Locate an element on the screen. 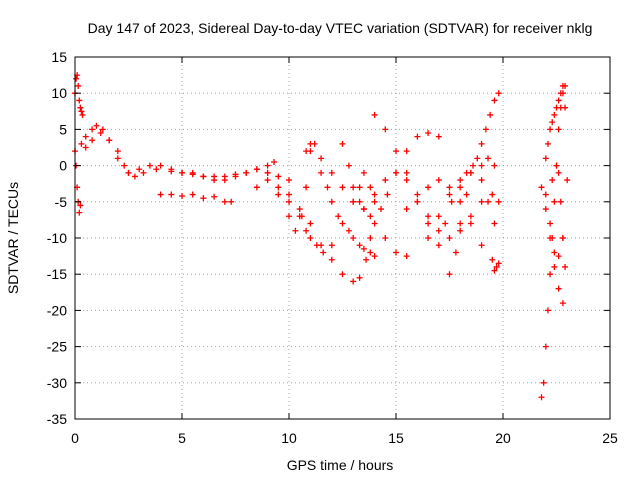 This screenshot has width=640, height=480. series-arc-r is located at coordinates (553, 241).